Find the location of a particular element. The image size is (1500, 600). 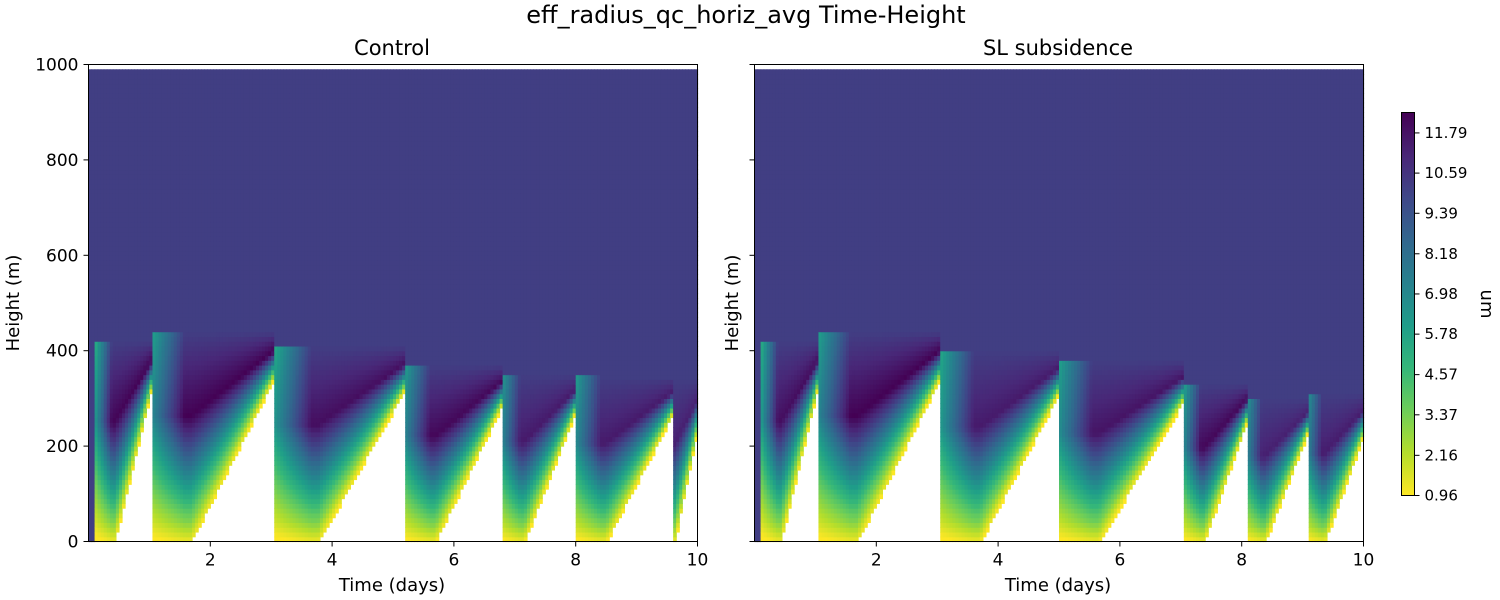

panel-title: Control is located at coordinates (392, 48).